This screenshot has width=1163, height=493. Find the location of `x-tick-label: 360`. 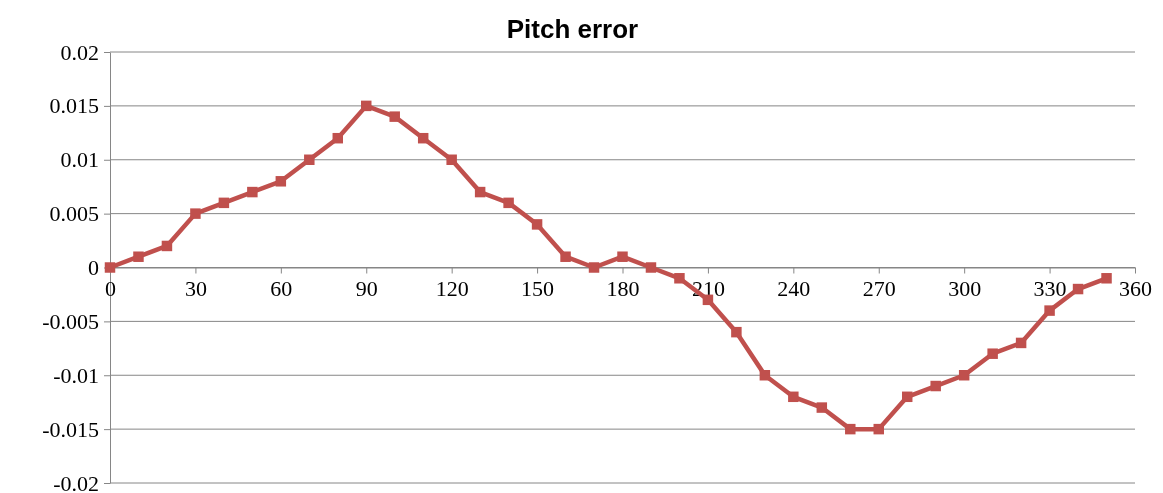

x-tick-label: 360 is located at coordinates (1135, 289).